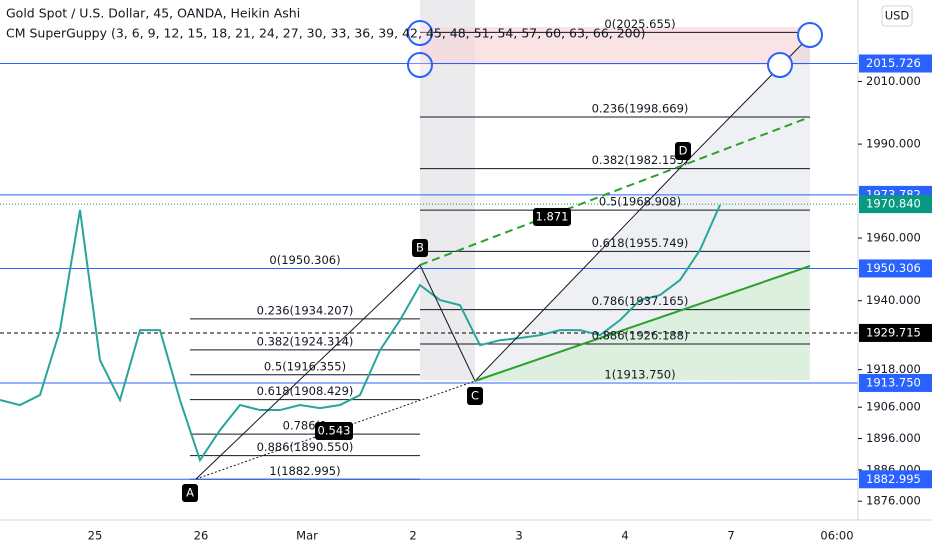 This screenshot has height=550, width=932. Describe the element at coordinates (893, 407) in the screenshot. I see `y-tick-label: 1906.000` at that location.